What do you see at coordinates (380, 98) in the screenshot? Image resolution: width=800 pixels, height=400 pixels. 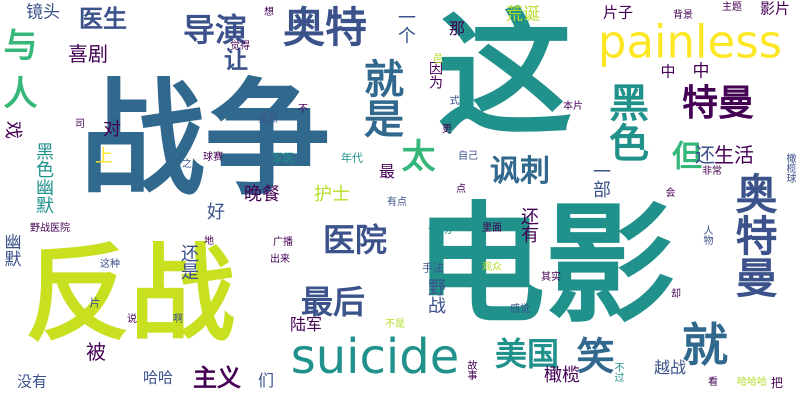 I see `word-jiushi: 就是` at bounding box center [380, 98].